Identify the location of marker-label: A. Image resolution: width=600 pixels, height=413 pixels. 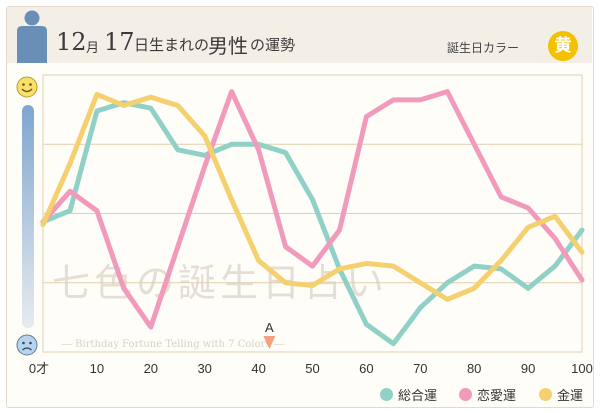
(269, 327).